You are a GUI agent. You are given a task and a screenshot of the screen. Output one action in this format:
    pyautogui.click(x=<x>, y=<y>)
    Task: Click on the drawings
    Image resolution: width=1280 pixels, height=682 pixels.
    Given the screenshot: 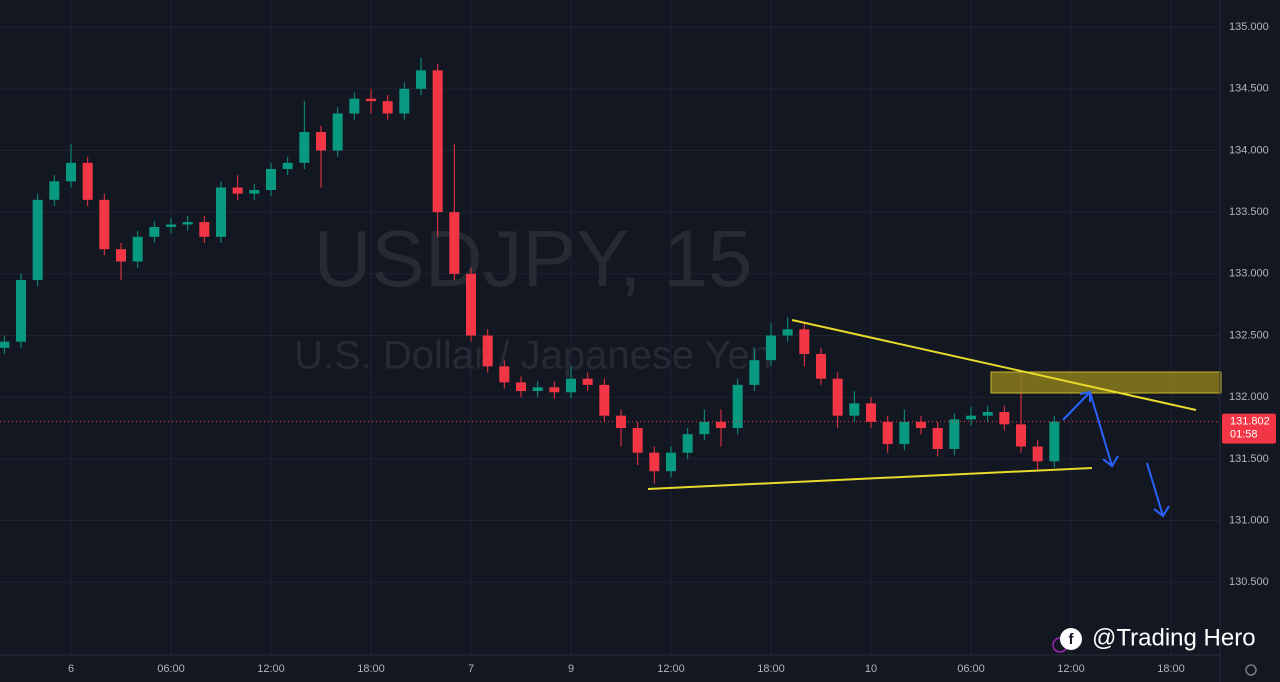 What is the action you would take?
    pyautogui.click(x=934, y=418)
    